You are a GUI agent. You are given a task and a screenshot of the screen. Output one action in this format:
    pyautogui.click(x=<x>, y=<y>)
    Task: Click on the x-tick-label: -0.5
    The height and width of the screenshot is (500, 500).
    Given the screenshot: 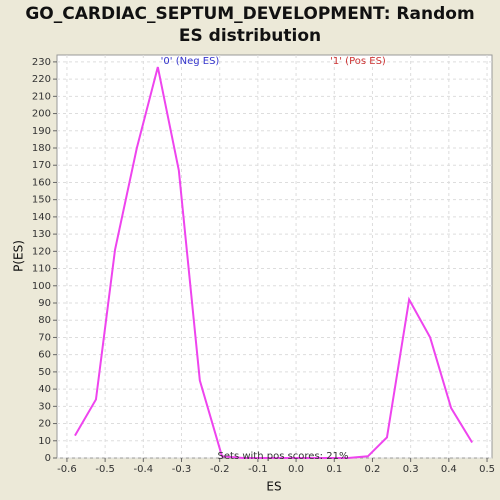 What is the action you would take?
    pyautogui.click(x=105, y=469)
    